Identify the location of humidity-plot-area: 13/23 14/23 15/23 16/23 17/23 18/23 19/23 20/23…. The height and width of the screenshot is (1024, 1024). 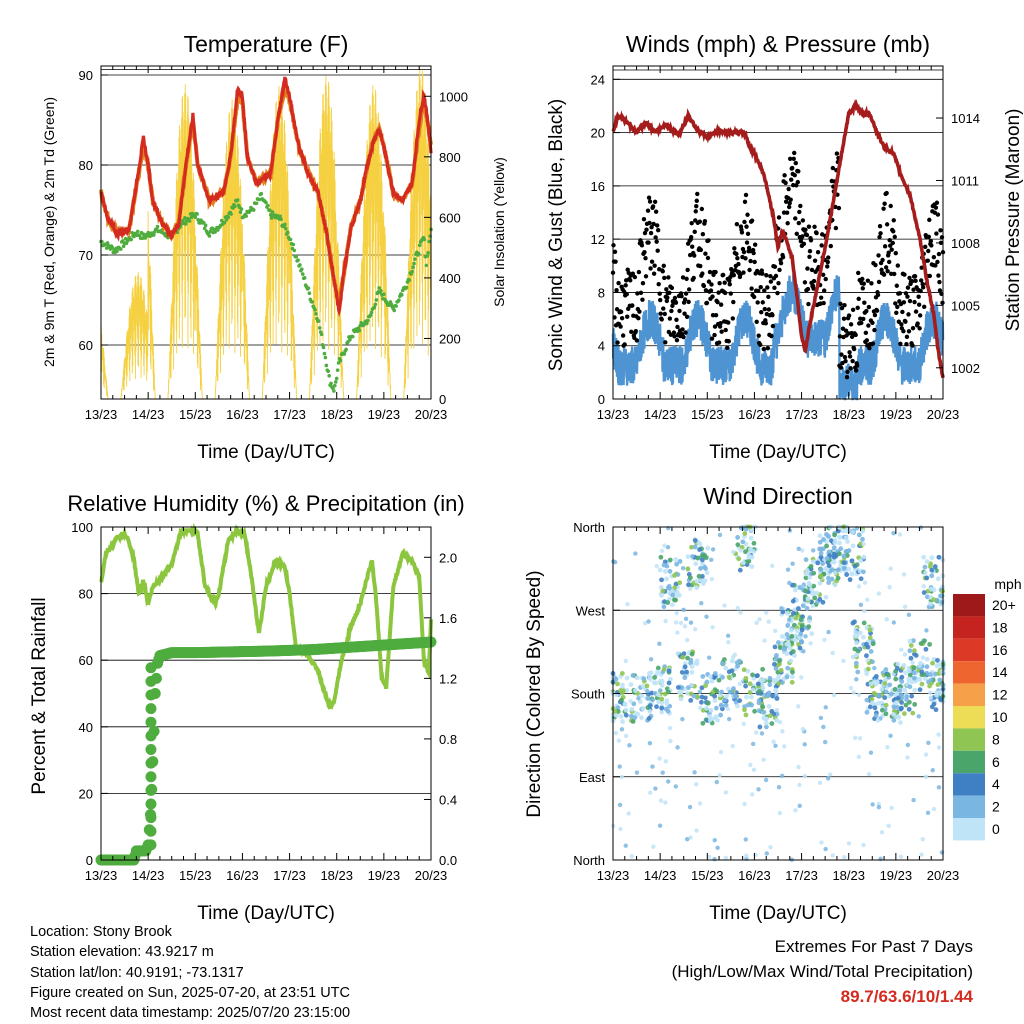
(264, 701).